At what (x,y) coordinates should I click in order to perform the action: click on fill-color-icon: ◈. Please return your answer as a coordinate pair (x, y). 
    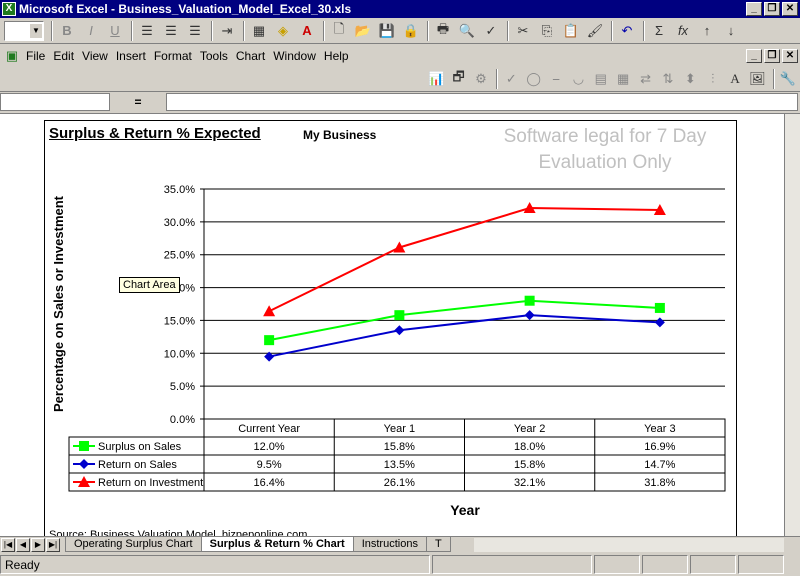
    Looking at the image, I should click on (283, 30).